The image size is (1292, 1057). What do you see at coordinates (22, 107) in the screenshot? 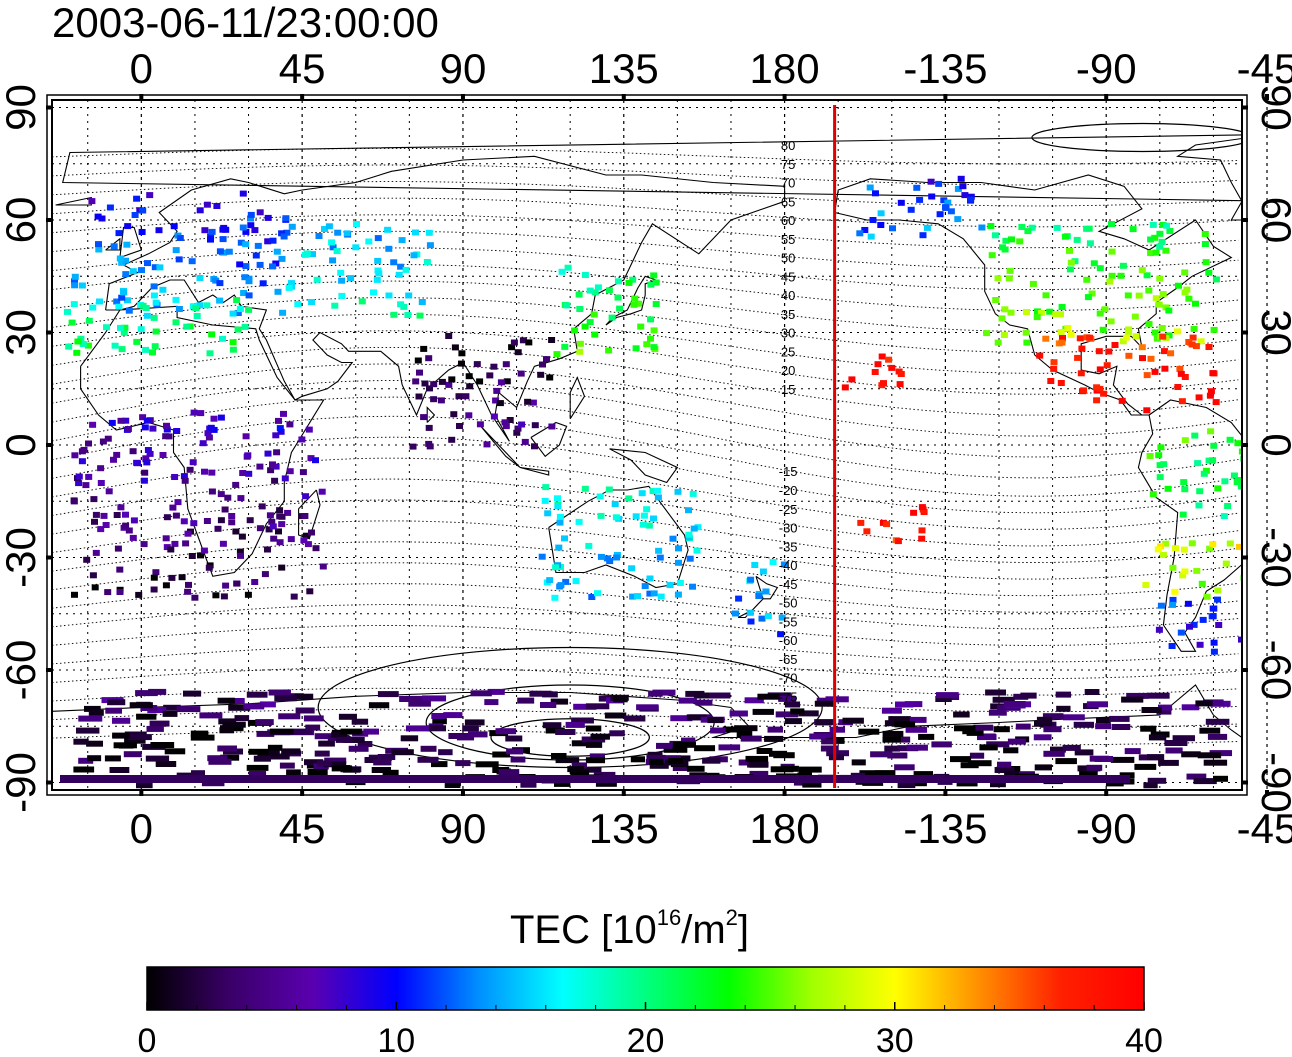
I see `lat-label-left: 90` at bounding box center [22, 107].